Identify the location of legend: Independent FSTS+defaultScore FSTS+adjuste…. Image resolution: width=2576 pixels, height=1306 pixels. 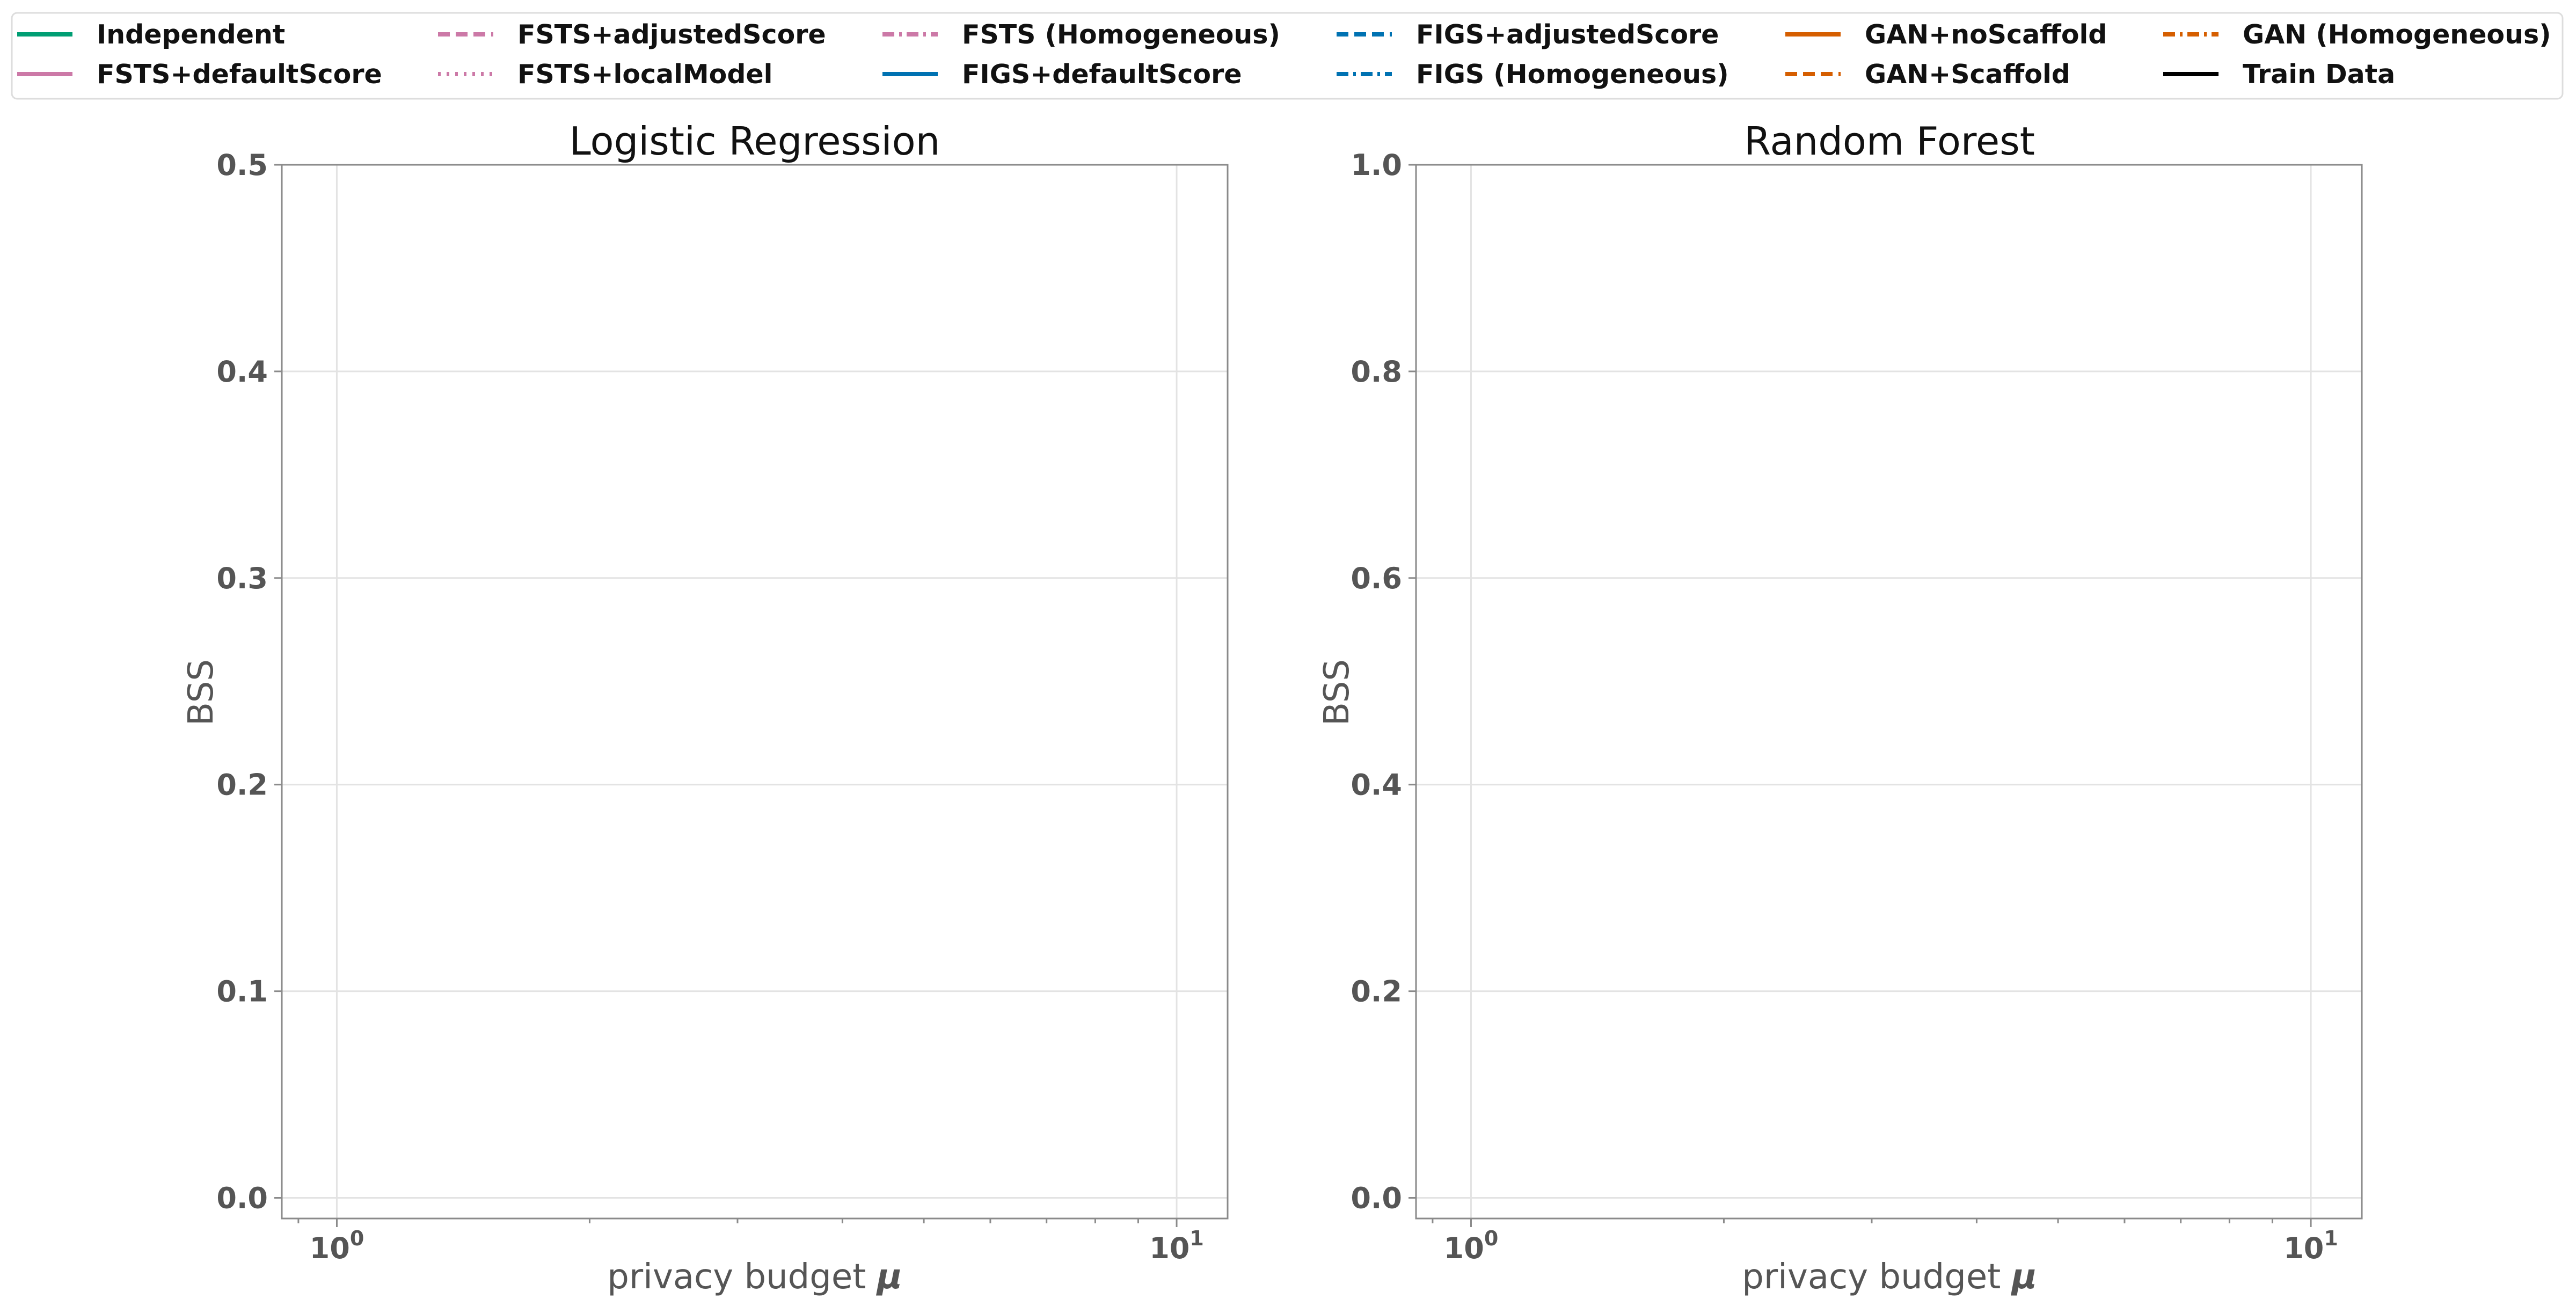
(1287, 56).